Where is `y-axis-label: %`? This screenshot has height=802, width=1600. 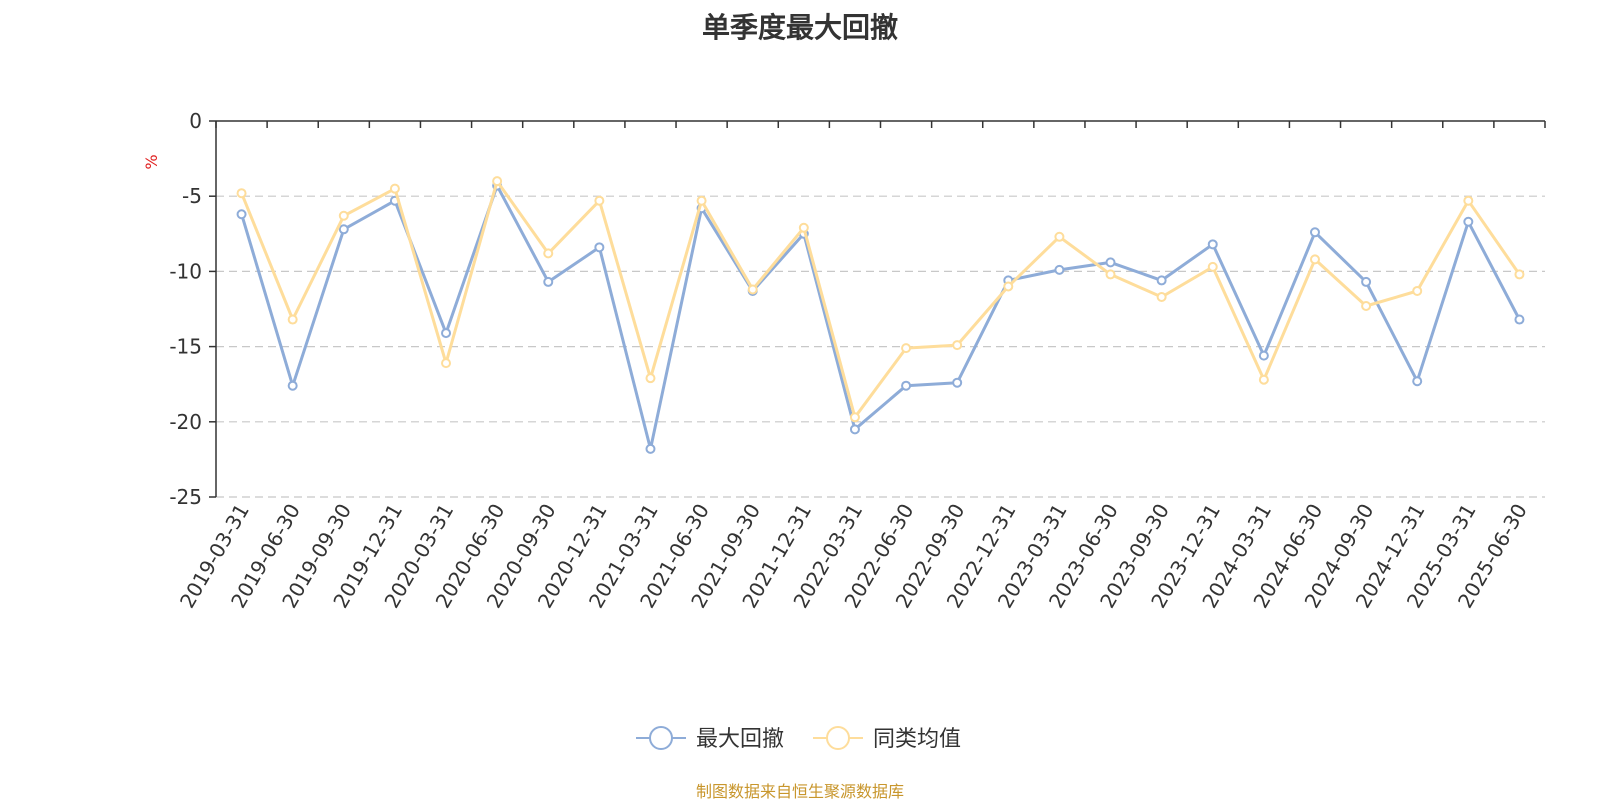
y-axis-label: % is located at coordinates (151, 161).